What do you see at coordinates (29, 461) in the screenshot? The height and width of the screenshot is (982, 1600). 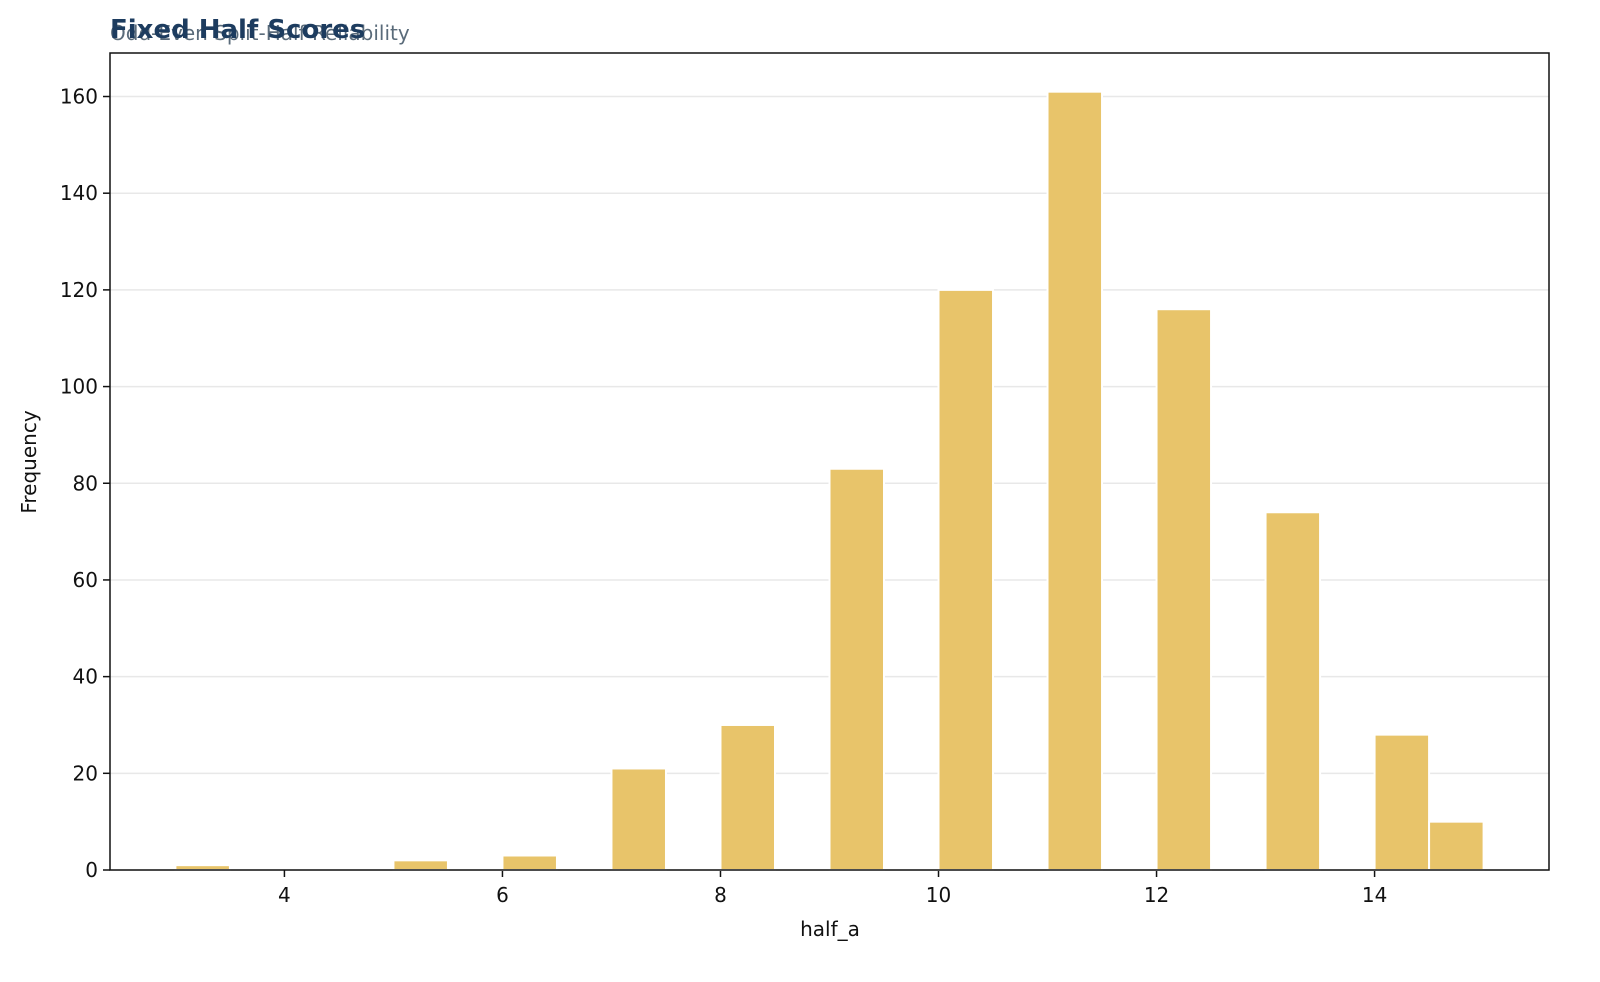 I see `y-axis-label: Frequency` at bounding box center [29, 461].